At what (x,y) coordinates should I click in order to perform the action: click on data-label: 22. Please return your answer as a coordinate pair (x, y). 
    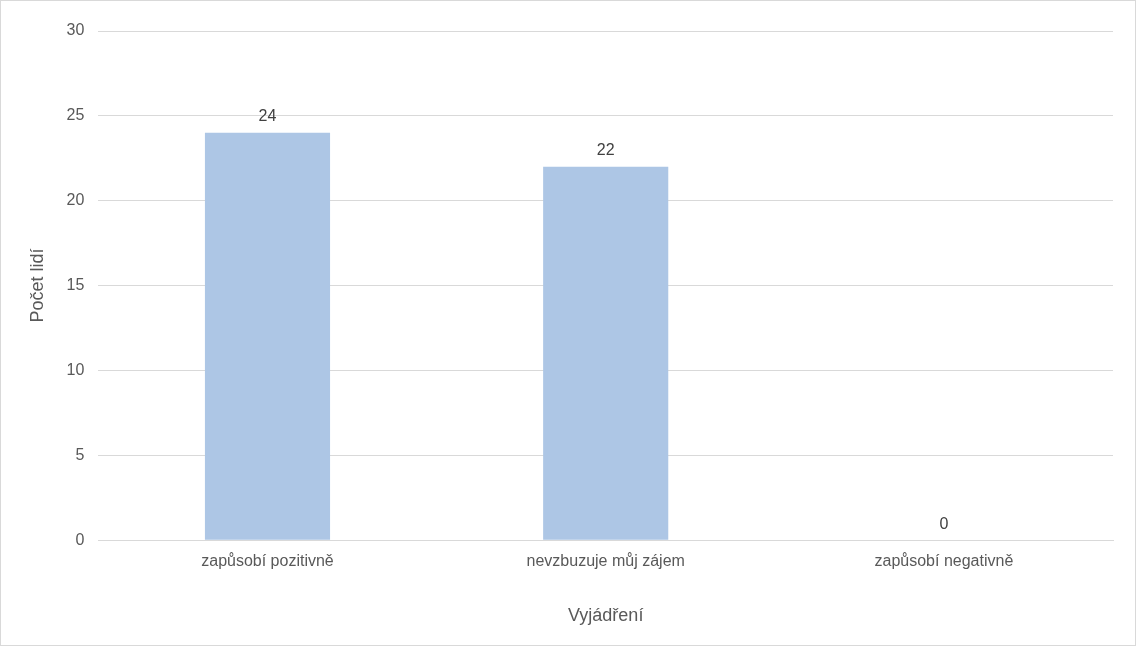
    Looking at the image, I should click on (605, 150).